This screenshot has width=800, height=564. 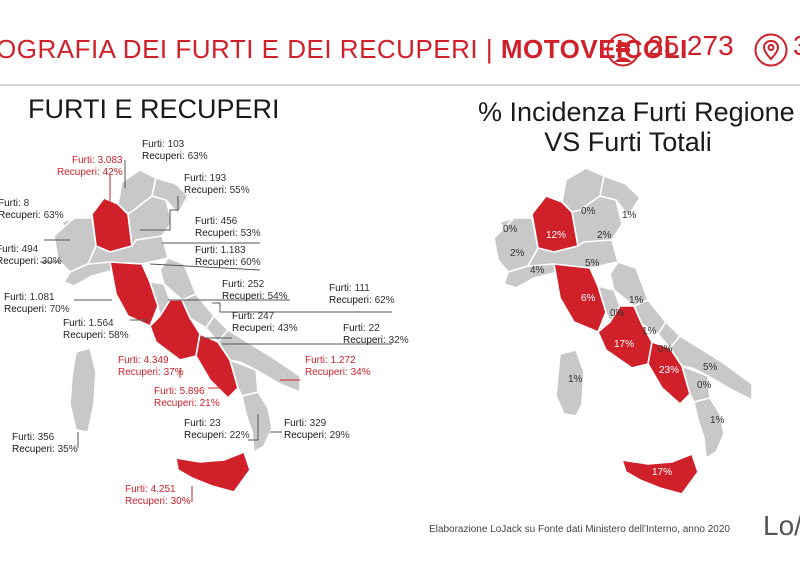 I want to click on pct-veneto: 2%, so click(x=604, y=235).